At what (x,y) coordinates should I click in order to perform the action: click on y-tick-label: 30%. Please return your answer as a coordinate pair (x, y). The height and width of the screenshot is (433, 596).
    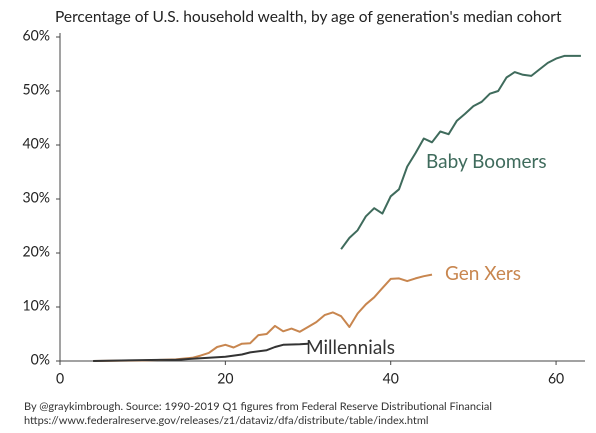
    Looking at the image, I should click on (36, 197).